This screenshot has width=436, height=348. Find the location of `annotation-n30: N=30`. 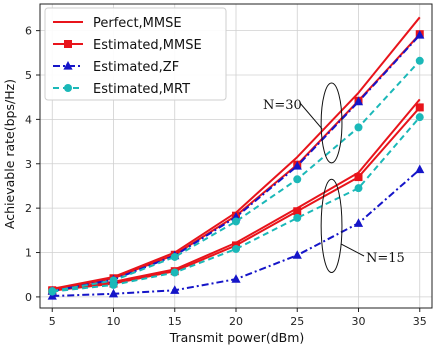

annotation-n30: N=30 is located at coordinates (282, 105).